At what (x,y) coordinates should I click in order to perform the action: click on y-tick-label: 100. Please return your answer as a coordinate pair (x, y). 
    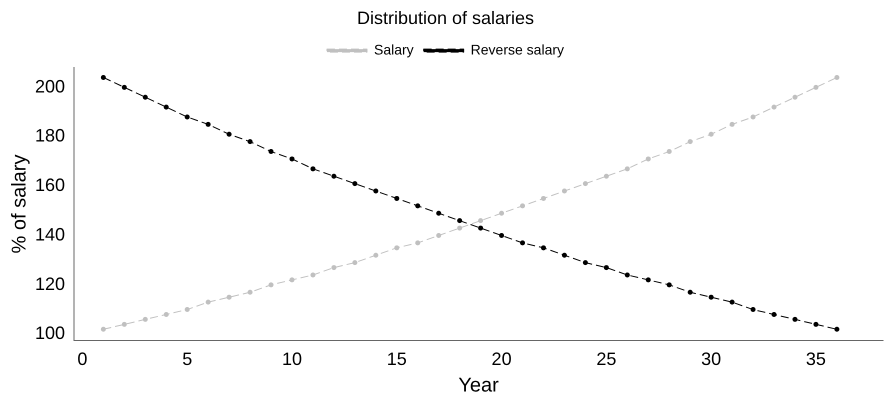
    Looking at the image, I should click on (50, 333).